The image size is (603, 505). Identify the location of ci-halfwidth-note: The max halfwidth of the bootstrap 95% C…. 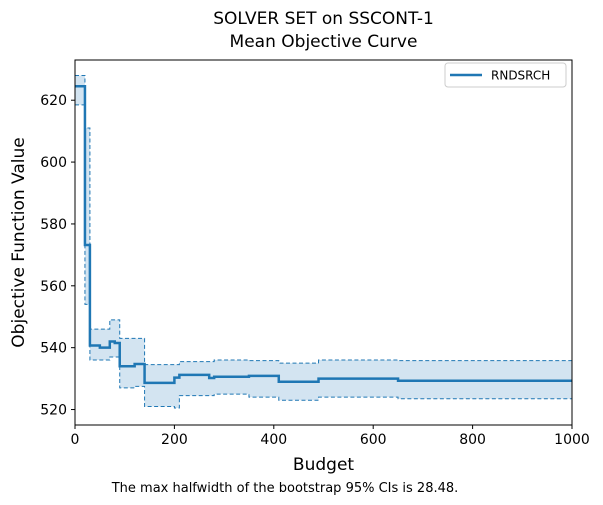
(285, 488).